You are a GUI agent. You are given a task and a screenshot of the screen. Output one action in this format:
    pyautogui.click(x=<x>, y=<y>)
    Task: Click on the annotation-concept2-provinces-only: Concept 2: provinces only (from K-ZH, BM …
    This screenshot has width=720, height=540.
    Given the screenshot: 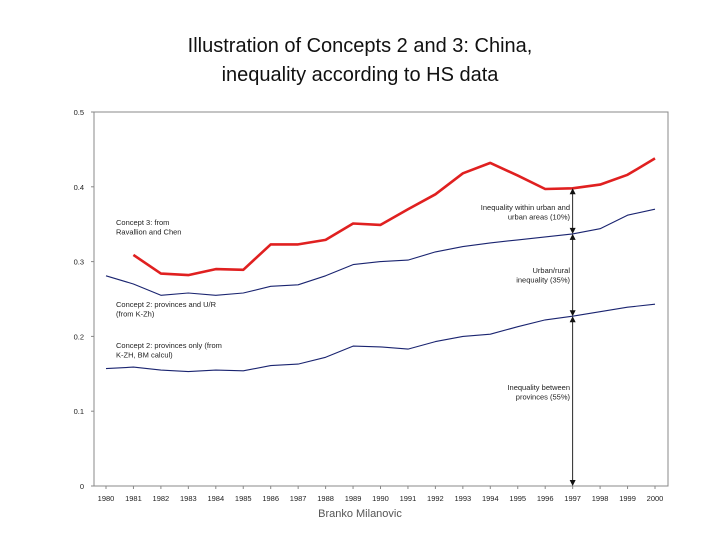 What is the action you would take?
    pyautogui.click(x=169, y=350)
    